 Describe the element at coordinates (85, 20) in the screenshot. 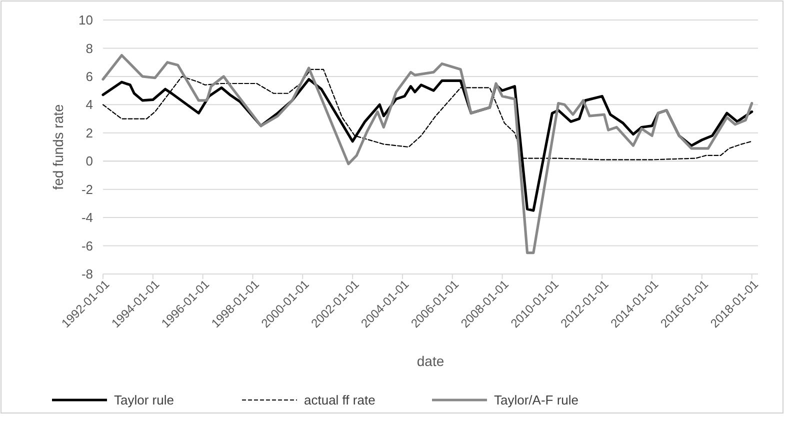

I see `y-tick-label: 10` at that location.